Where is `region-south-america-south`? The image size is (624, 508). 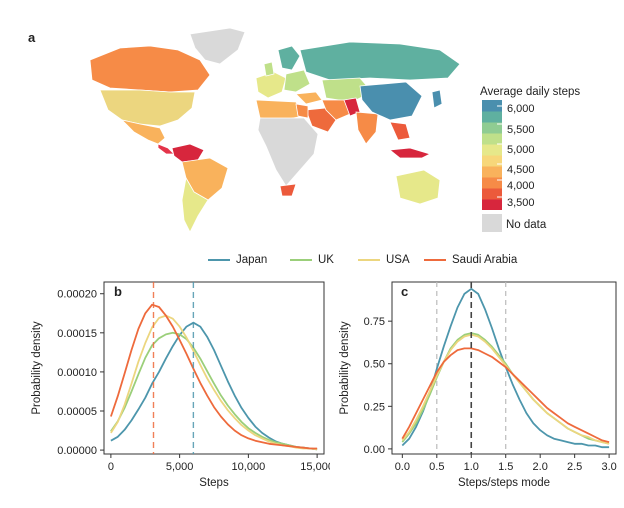 region-south-america-south is located at coordinates (195, 204).